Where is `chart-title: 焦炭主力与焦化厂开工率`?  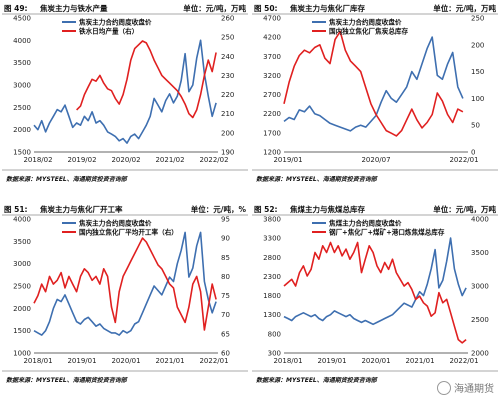 chart-title: 焦炭主力与焦化厂开工率 is located at coordinates (81, 209).